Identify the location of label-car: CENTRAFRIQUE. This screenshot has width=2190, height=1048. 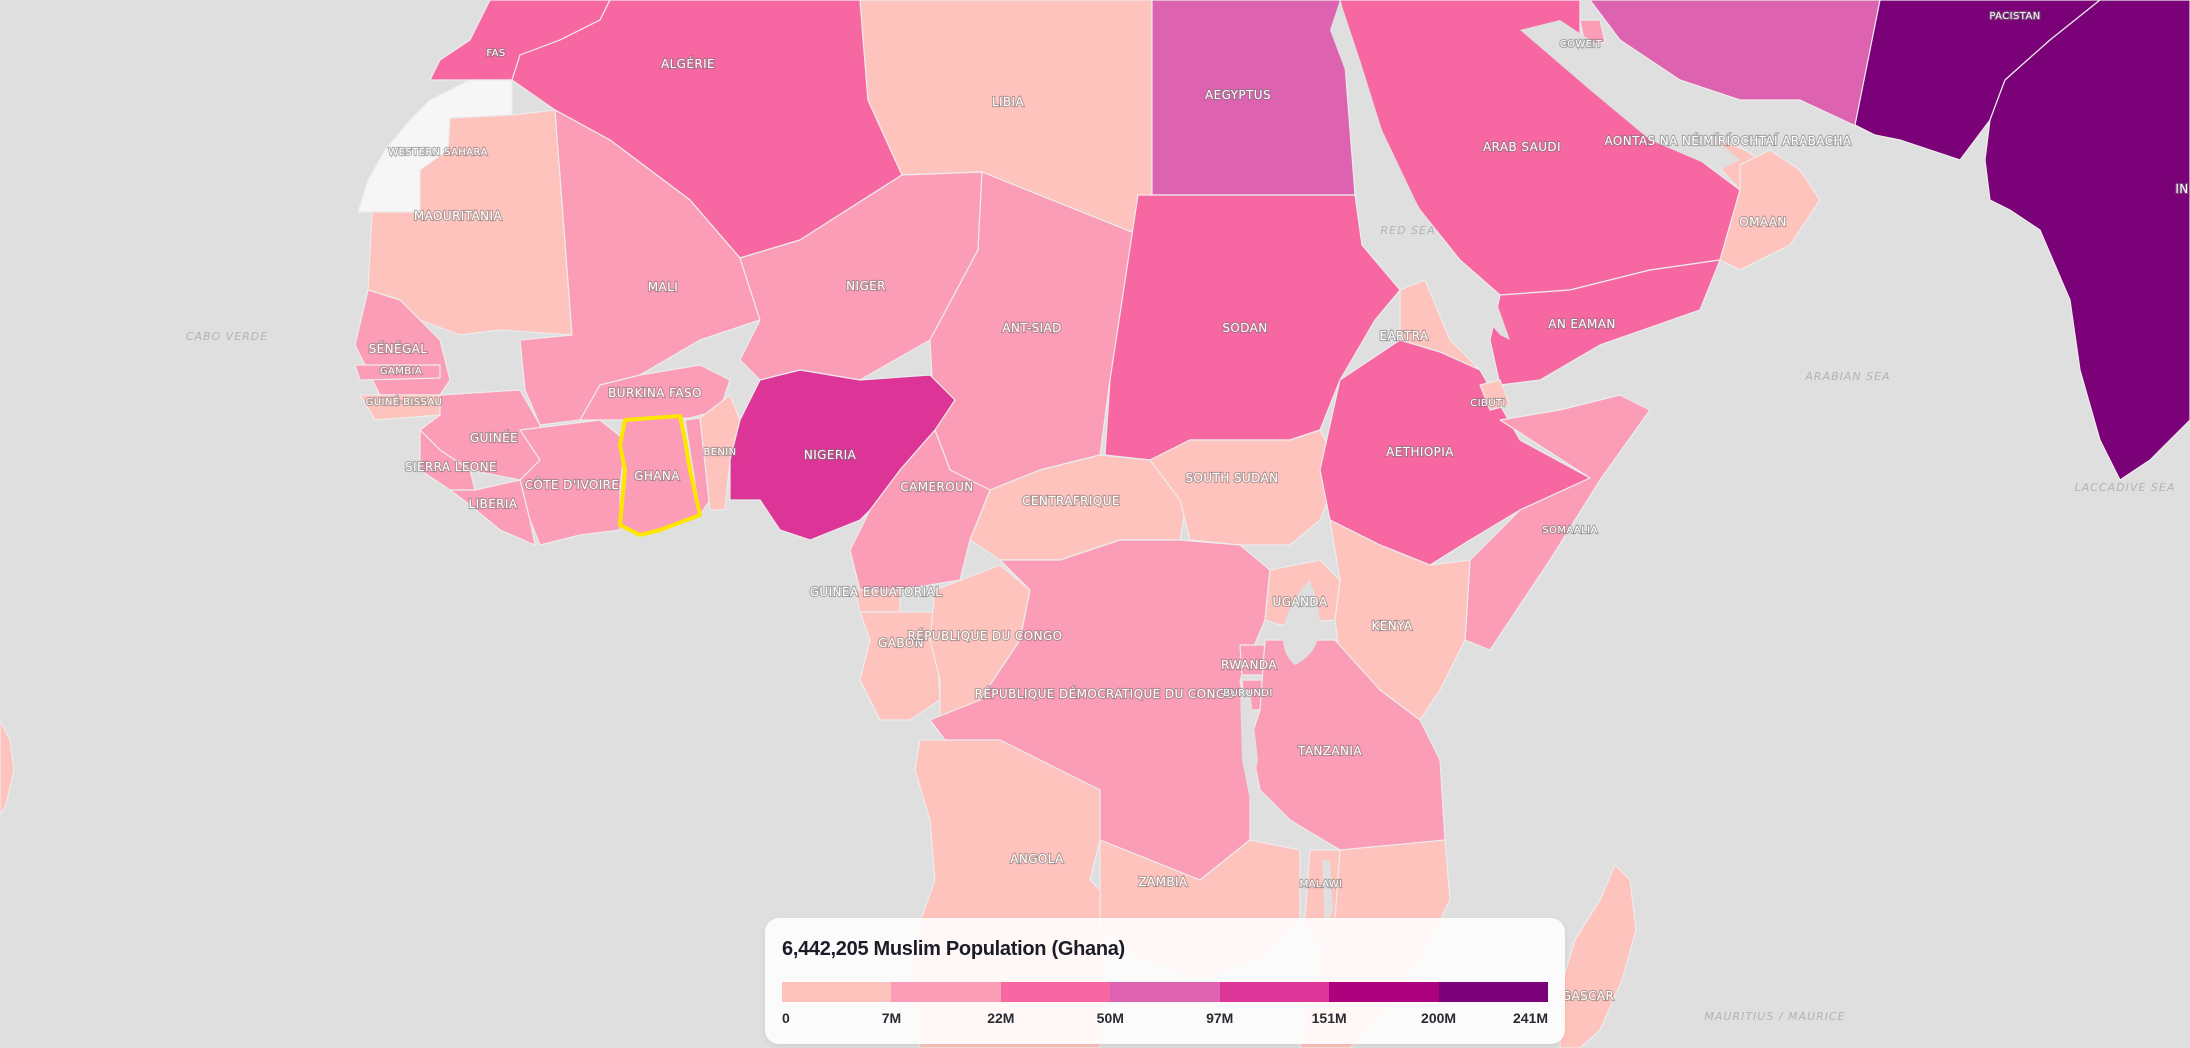
(1071, 501).